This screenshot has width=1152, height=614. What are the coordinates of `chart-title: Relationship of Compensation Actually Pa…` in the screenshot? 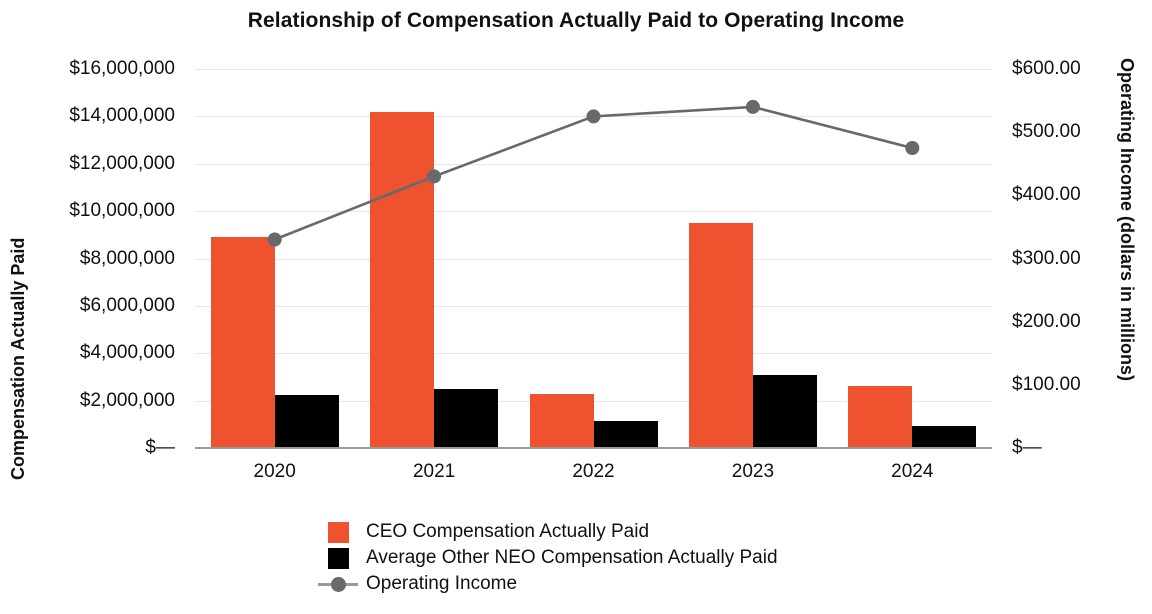 It's located at (576, 20).